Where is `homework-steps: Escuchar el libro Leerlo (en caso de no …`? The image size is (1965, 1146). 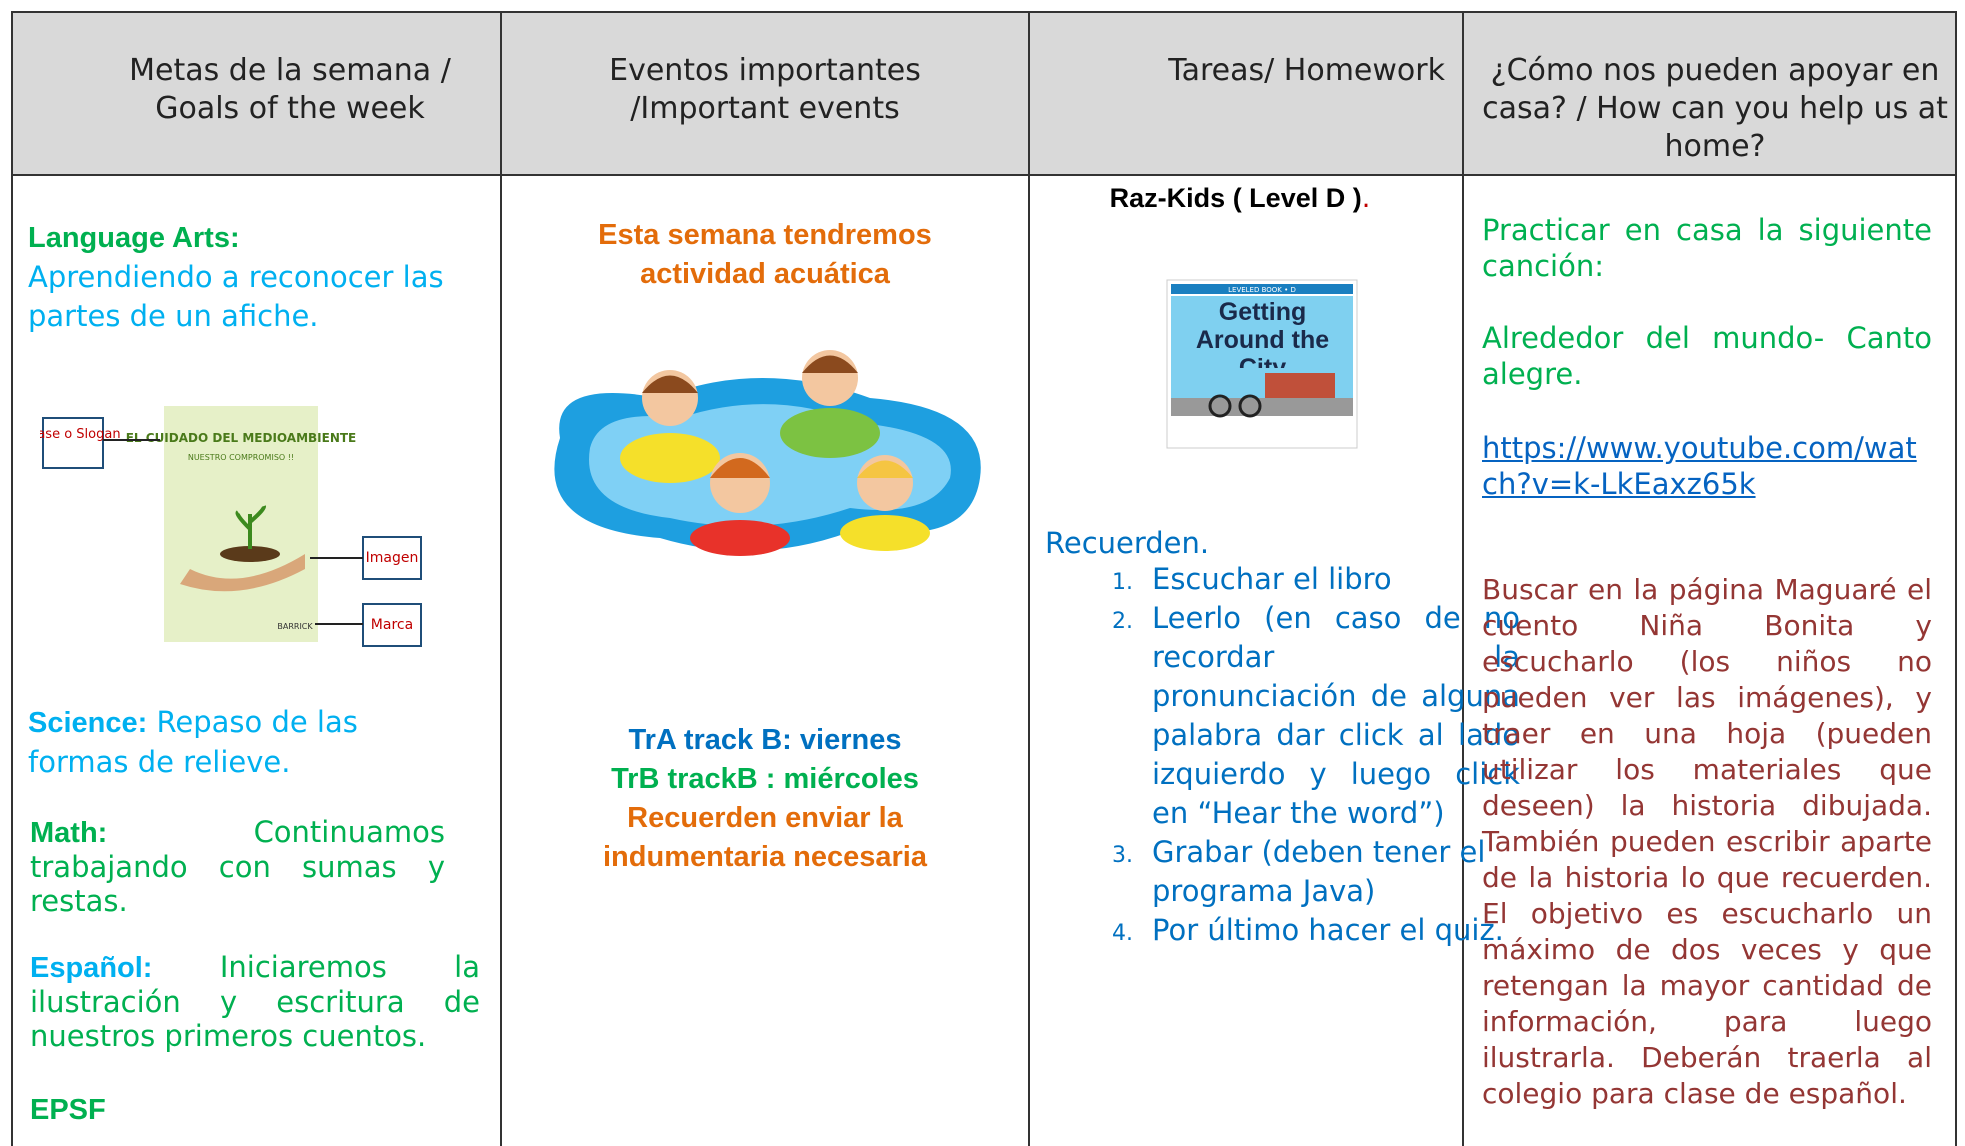
homework-steps: Escuchar el libro Leerlo (en caso de no … is located at coordinates (1295, 755).